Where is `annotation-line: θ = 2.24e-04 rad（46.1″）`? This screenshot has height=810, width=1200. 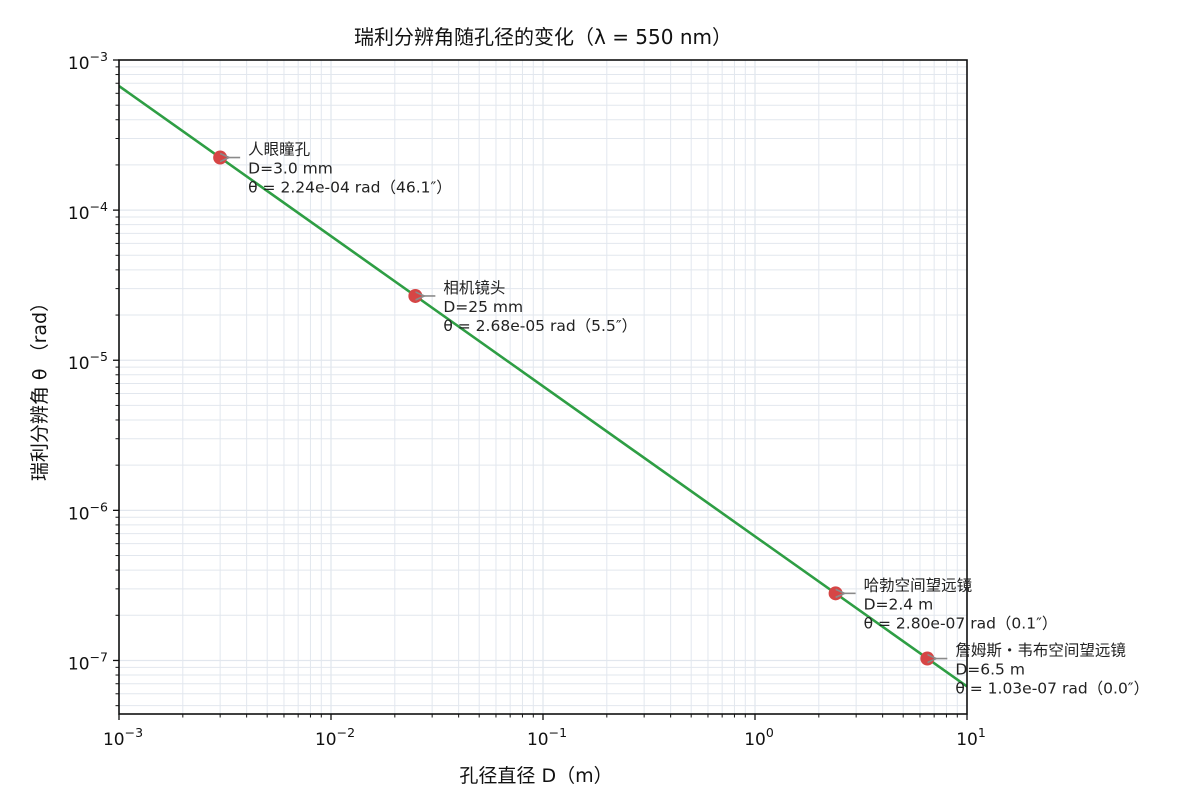 annotation-line: θ = 2.24e-04 rad（46.1″） is located at coordinates (350, 188).